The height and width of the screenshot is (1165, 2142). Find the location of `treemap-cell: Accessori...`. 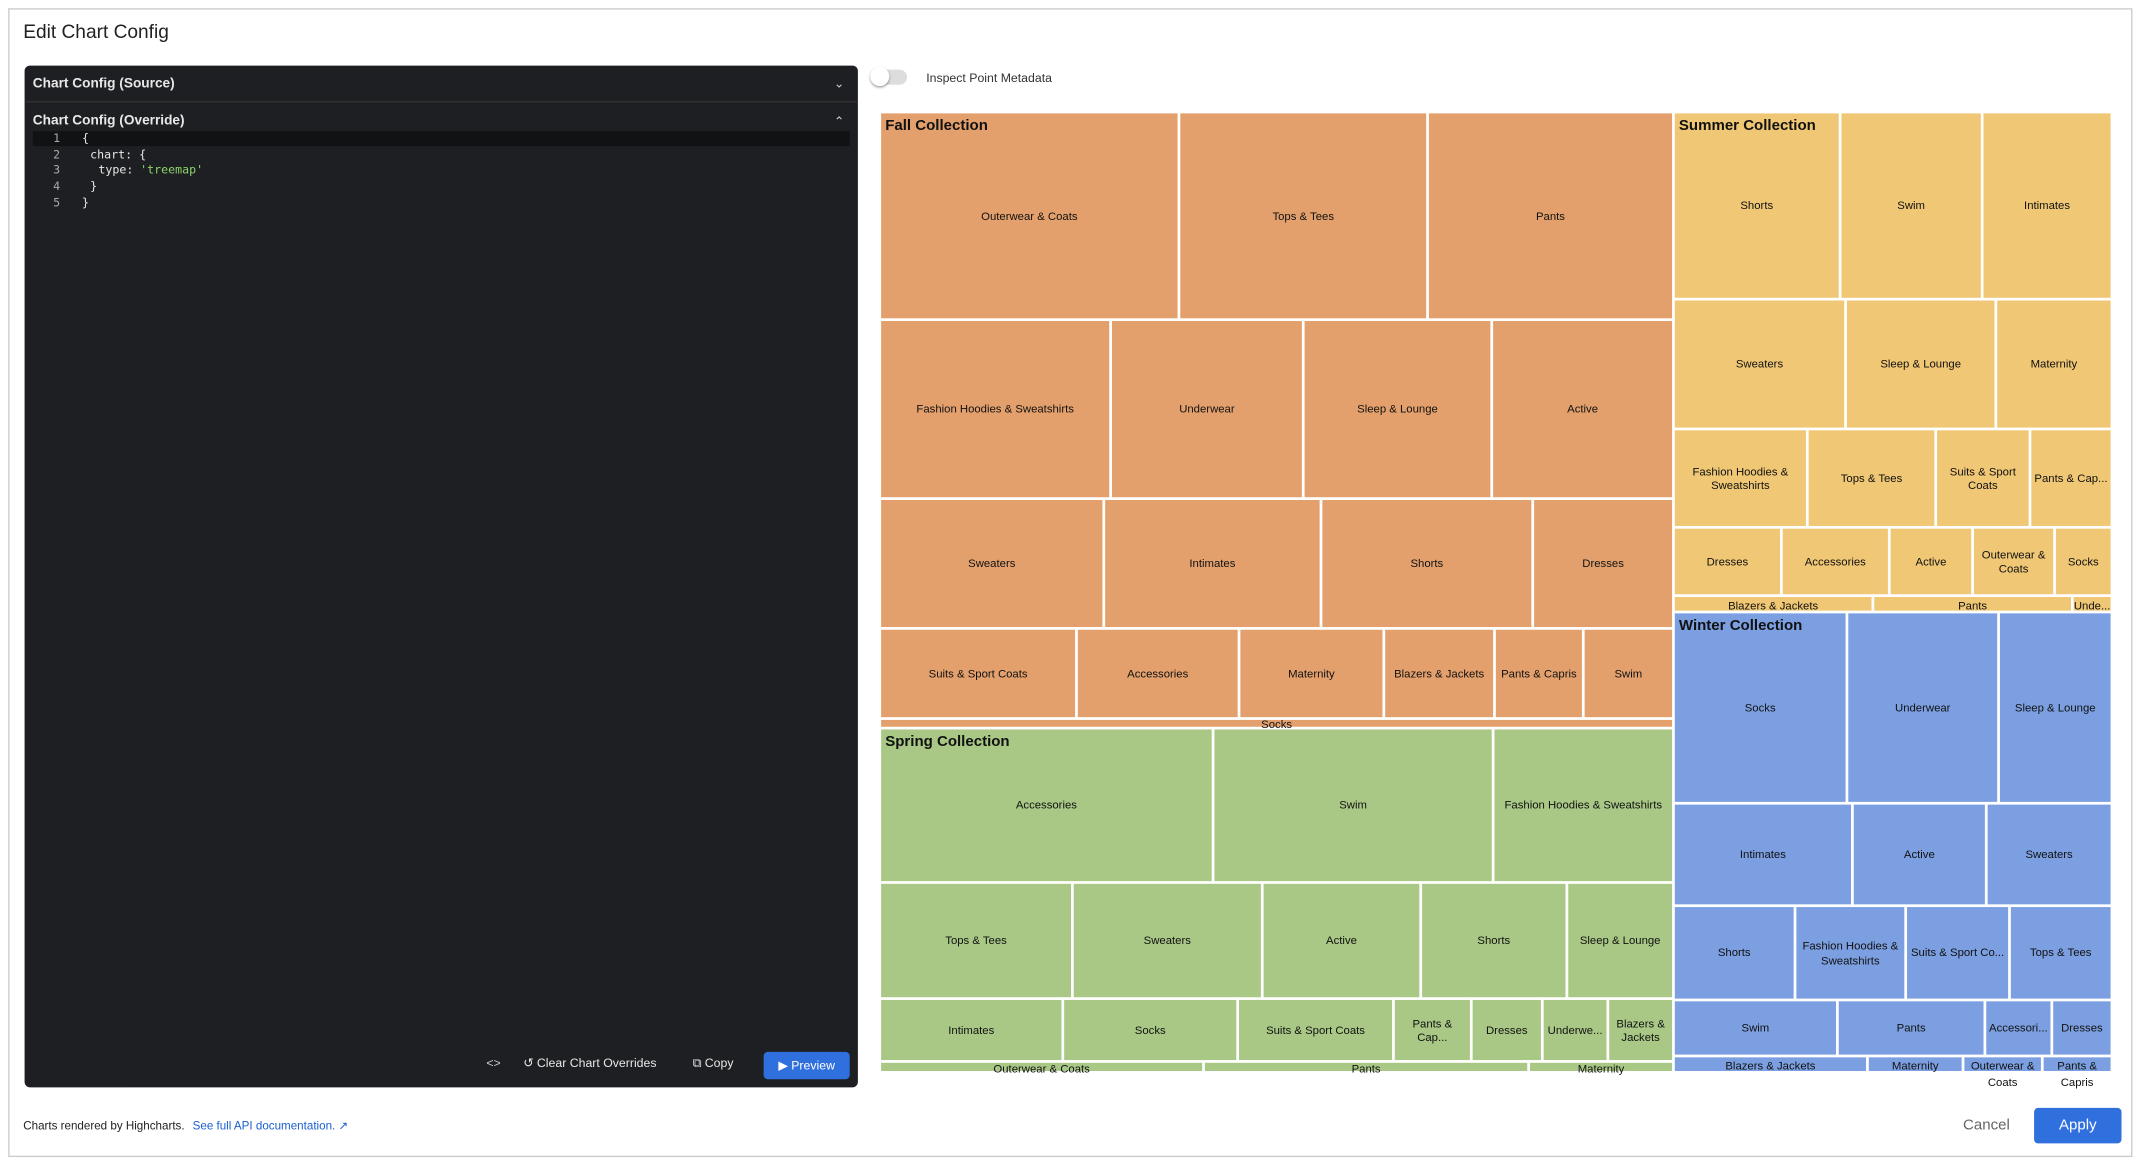

treemap-cell: Accessori... is located at coordinates (2018, 1028).